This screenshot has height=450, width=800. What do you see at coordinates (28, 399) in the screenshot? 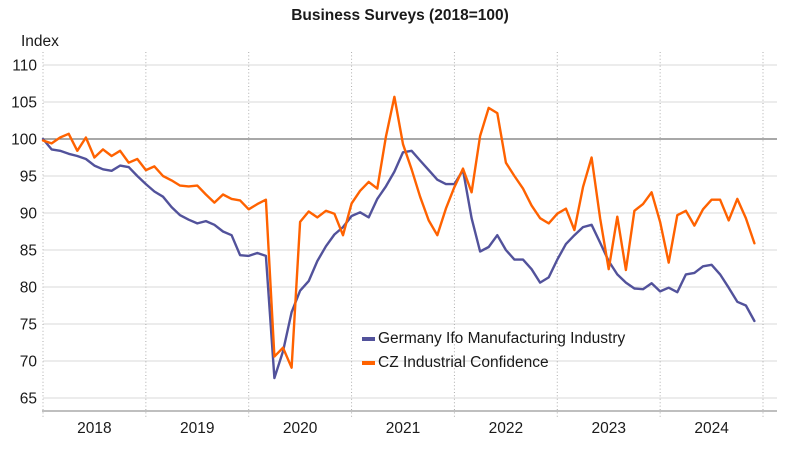
I see `y-tick-label: 65` at bounding box center [28, 399].